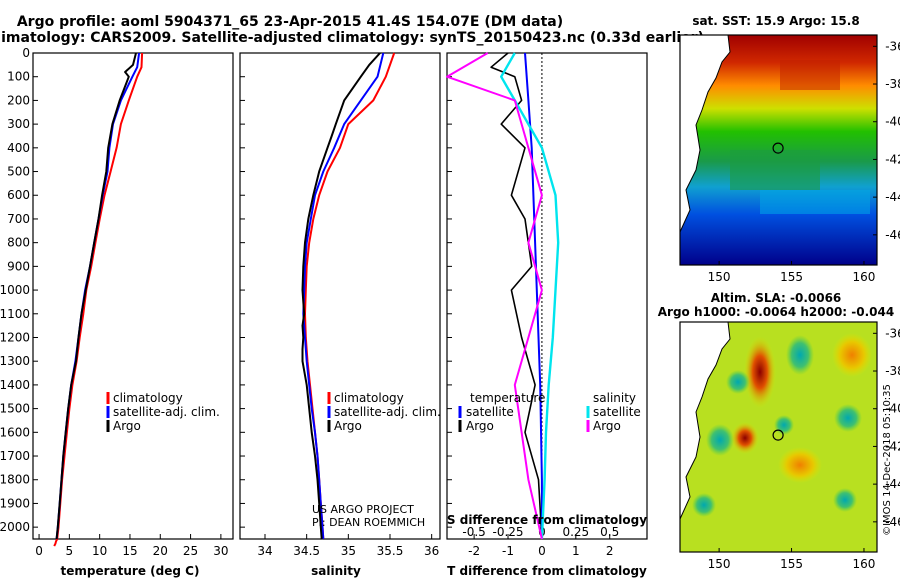 This screenshot has height=580, width=900. What do you see at coordinates (15, 385) in the screenshot?
I see `depth-tick-label: 1400` at bounding box center [15, 385].